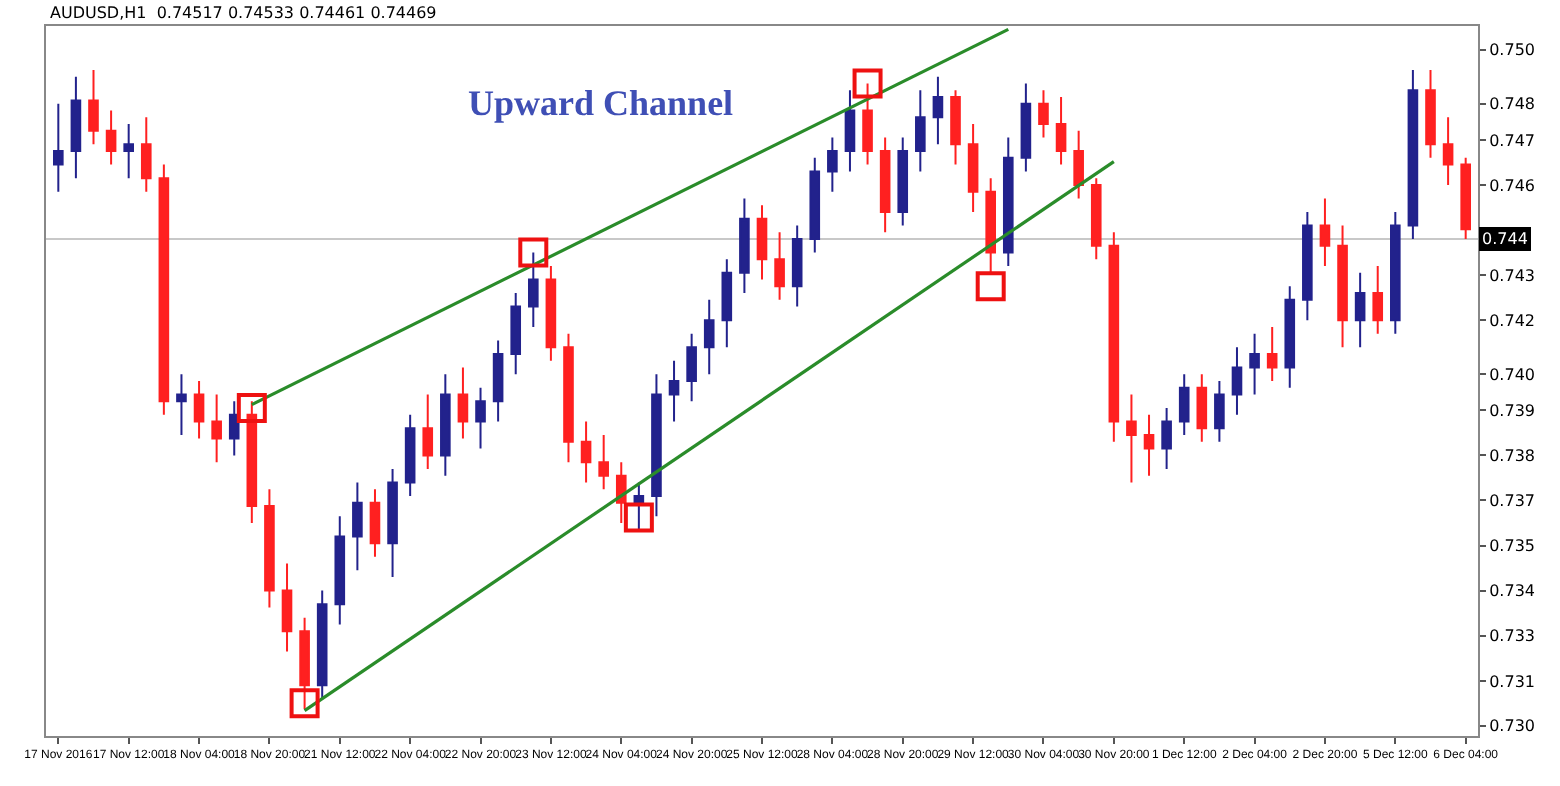  I want to click on y-tick-label: 0.747, so click(1512, 140).